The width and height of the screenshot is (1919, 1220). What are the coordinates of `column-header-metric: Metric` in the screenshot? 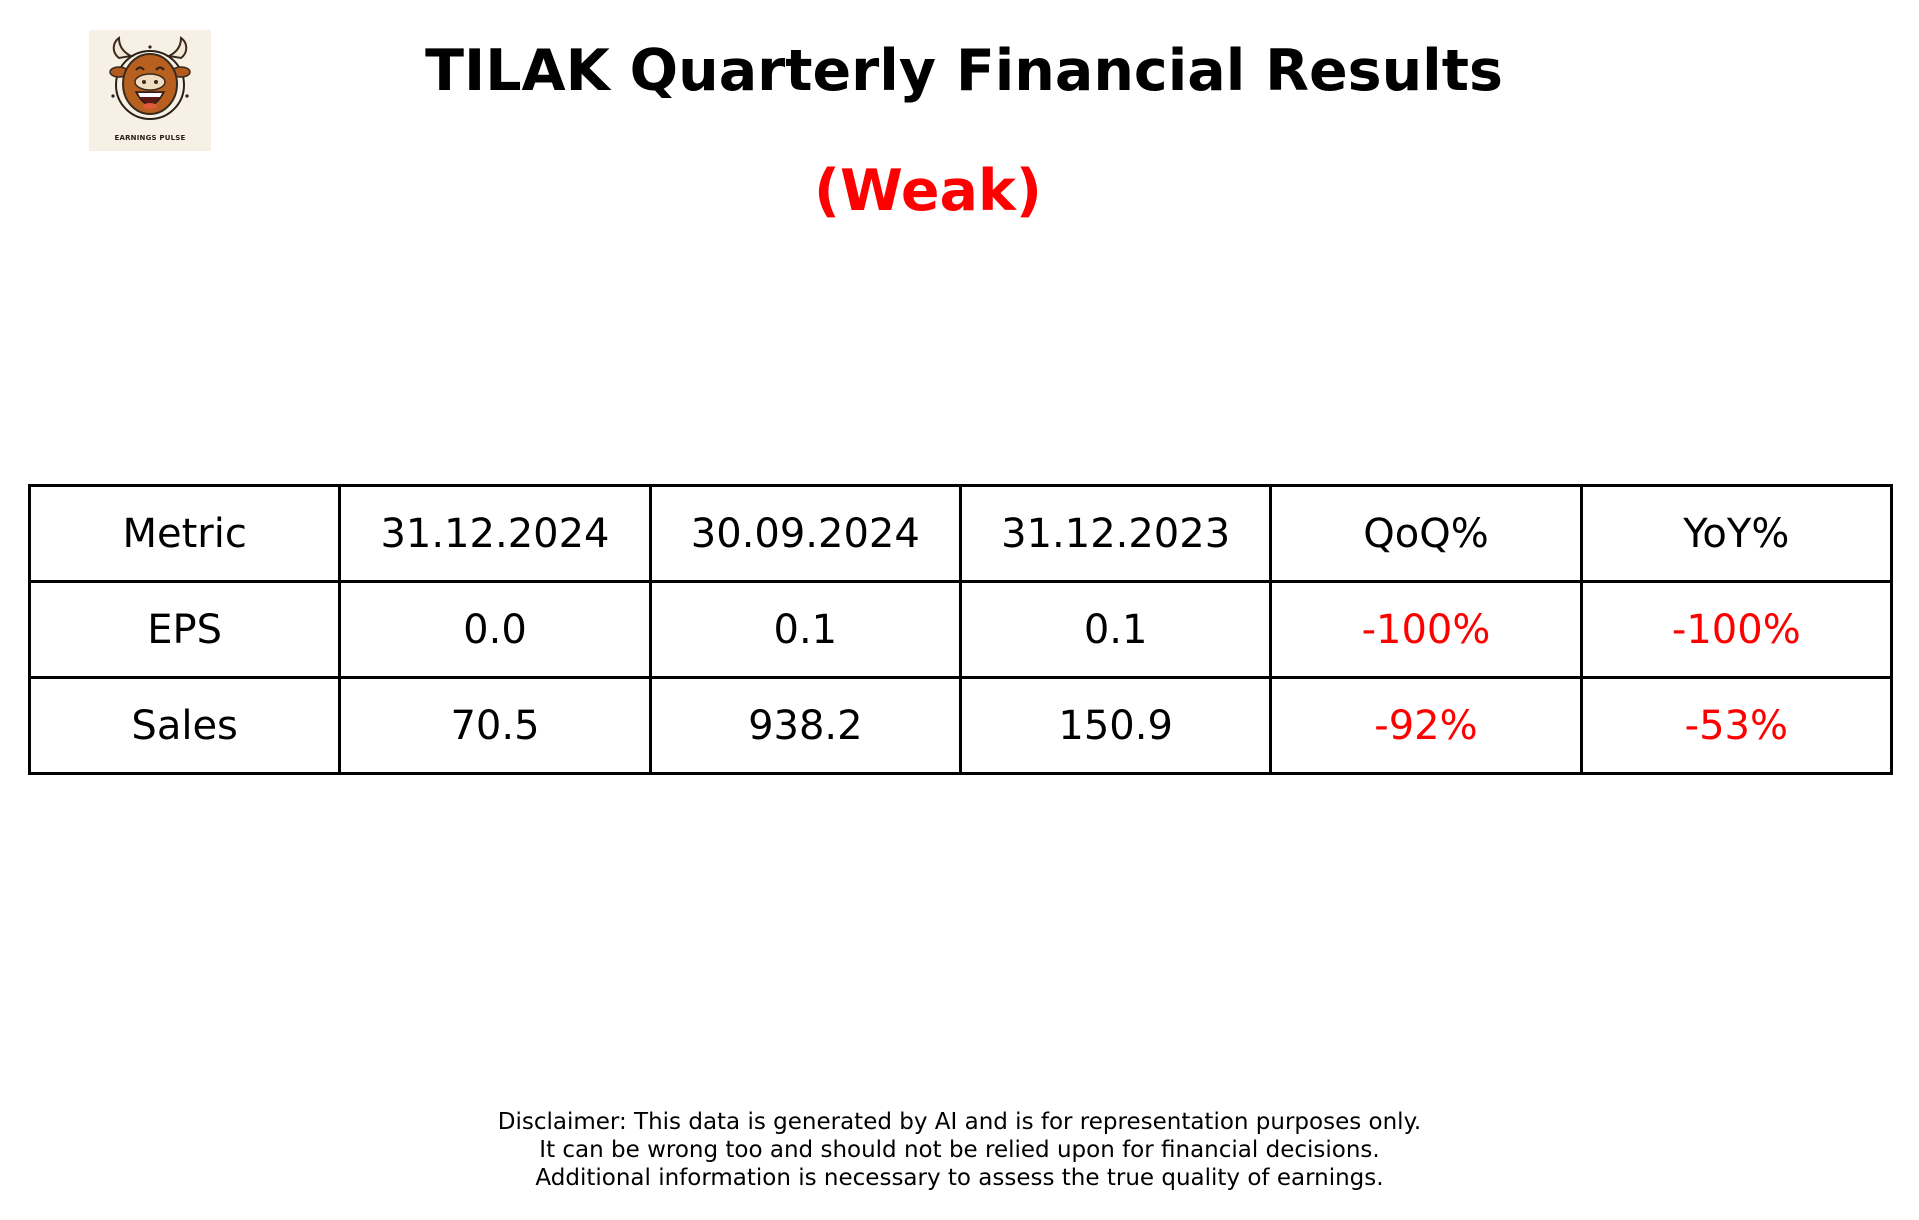 It's located at (184, 533).